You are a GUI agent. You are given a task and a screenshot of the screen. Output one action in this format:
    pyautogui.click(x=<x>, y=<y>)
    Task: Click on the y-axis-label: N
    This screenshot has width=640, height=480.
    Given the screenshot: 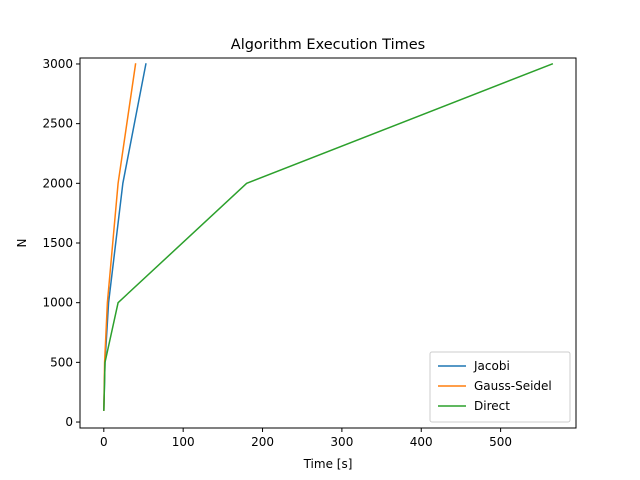 What is the action you would take?
    pyautogui.click(x=22, y=243)
    